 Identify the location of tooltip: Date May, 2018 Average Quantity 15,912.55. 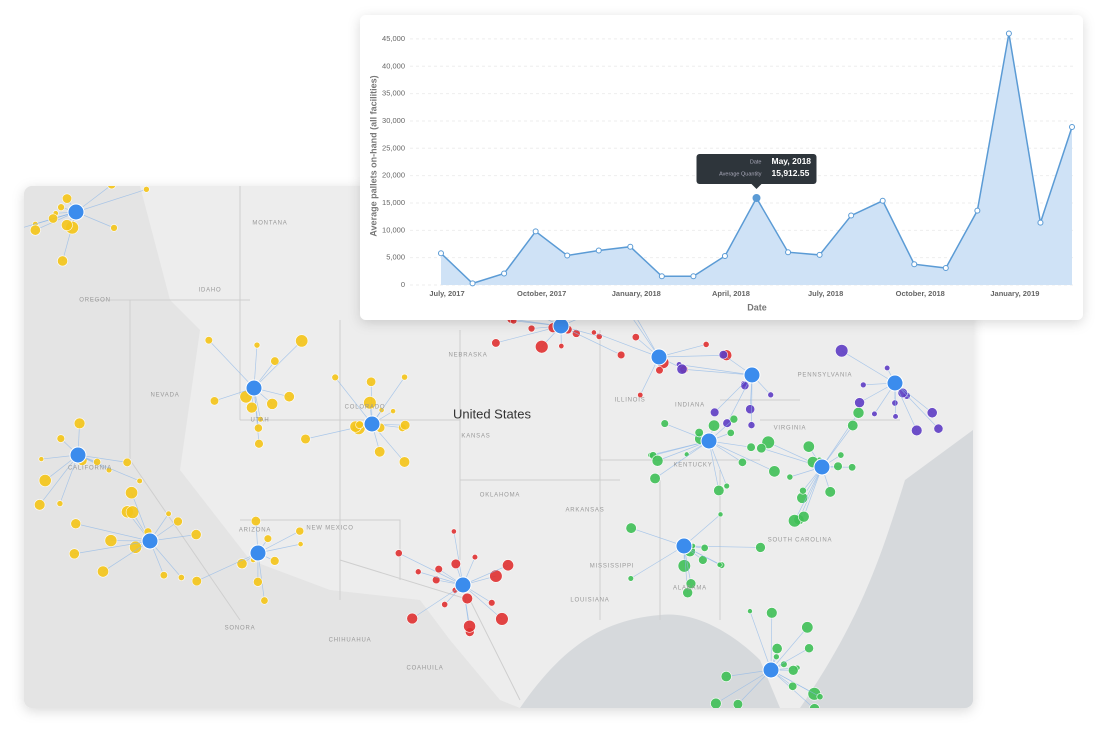
(756, 171).